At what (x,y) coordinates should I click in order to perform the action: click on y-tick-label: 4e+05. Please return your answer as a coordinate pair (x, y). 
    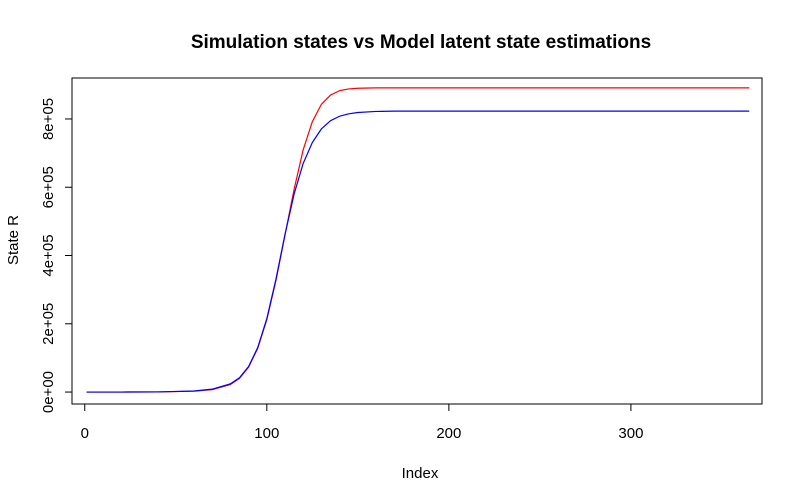
    Looking at the image, I should click on (48, 255).